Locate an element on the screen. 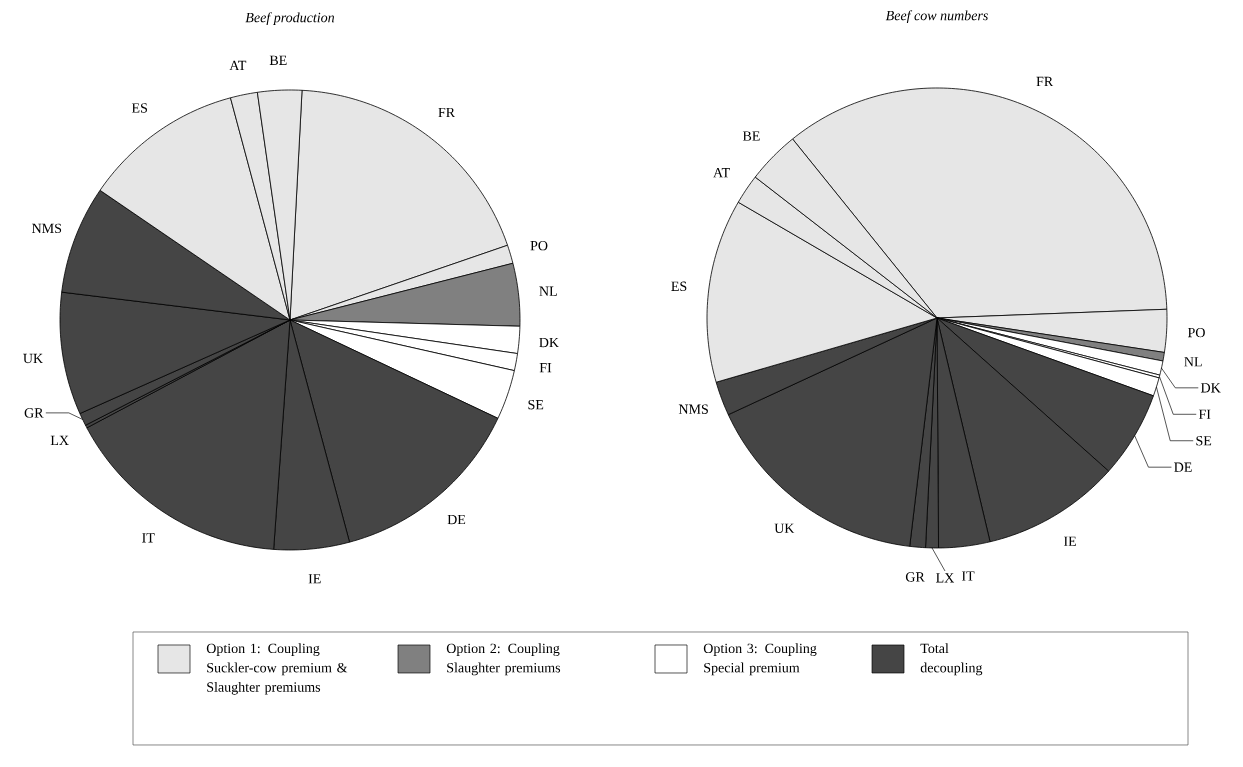 The image size is (1243, 767). chart-title: Beef production is located at coordinates (290, 19).